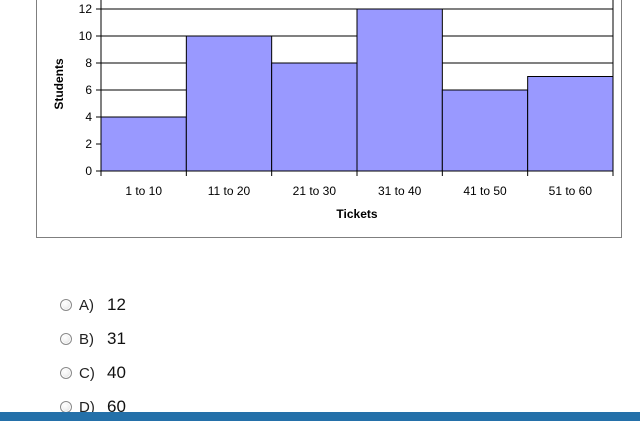  What do you see at coordinates (66, 373) in the screenshot?
I see `radio-button-c` at bounding box center [66, 373].